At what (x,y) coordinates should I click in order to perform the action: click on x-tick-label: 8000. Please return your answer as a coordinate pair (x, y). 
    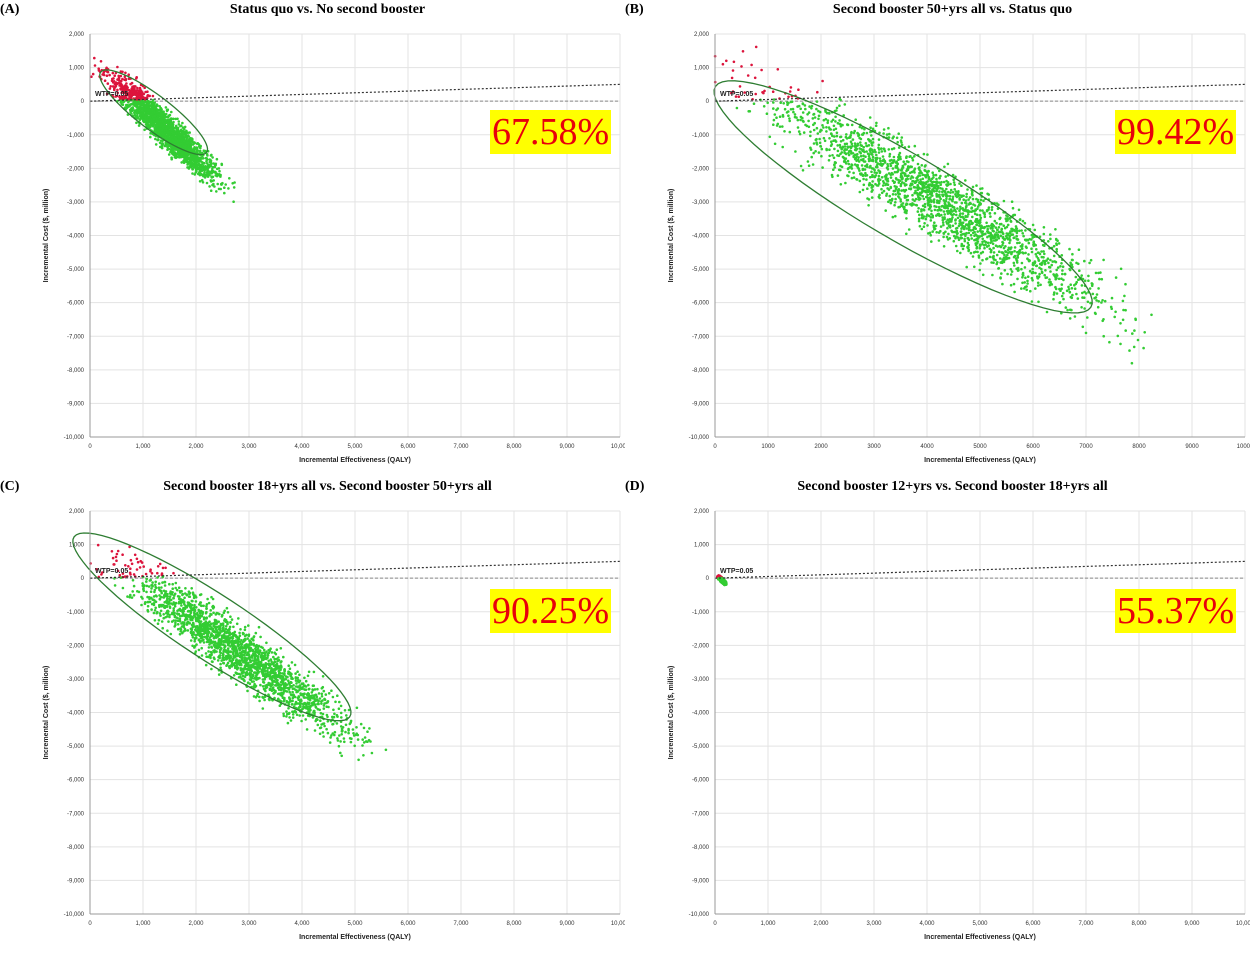
    Looking at the image, I should click on (1139, 447).